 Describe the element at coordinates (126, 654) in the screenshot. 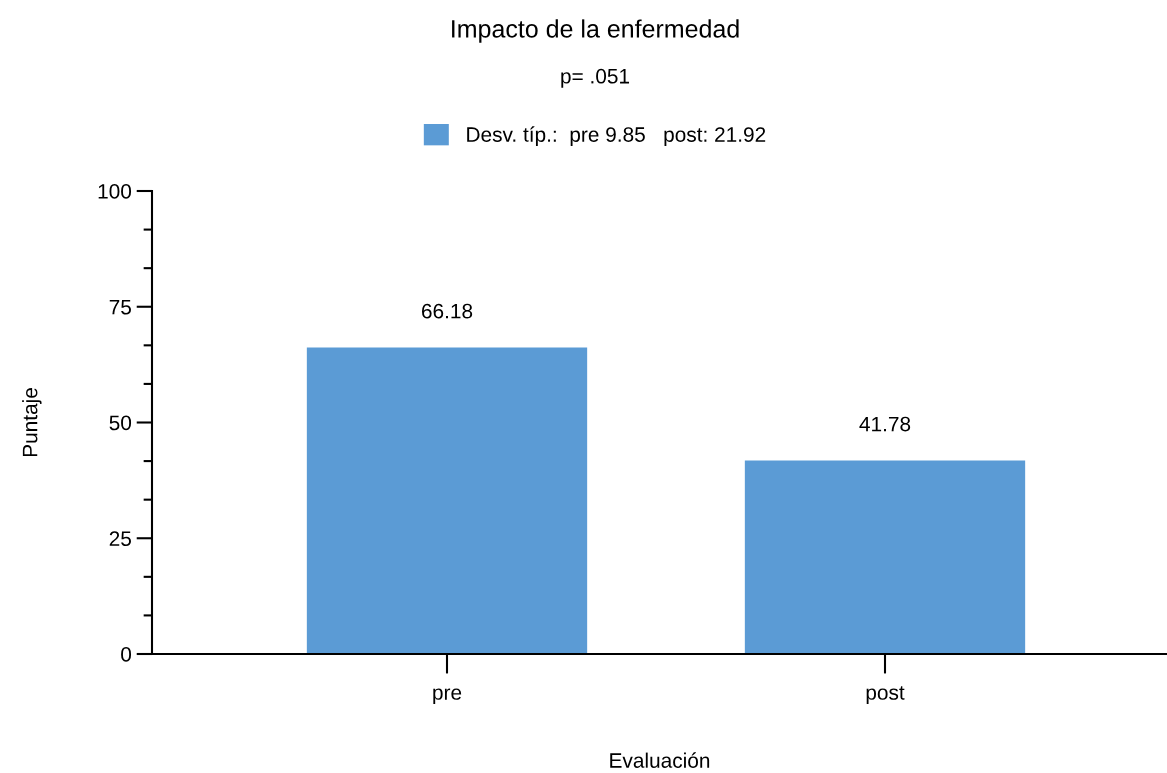

I see `y-tick-label: 0` at that location.